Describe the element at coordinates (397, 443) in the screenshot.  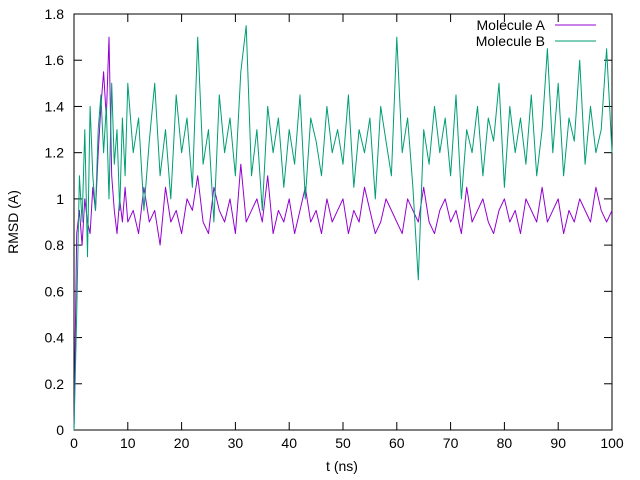
I see `x-tick-label: 60` at that location.